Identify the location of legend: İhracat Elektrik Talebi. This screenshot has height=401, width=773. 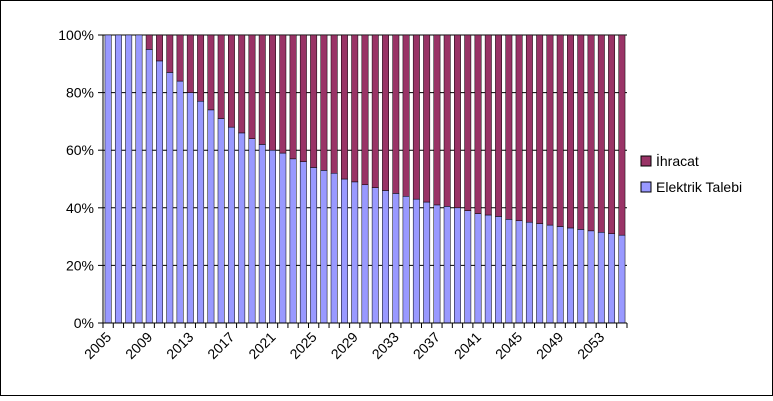
(691, 173).